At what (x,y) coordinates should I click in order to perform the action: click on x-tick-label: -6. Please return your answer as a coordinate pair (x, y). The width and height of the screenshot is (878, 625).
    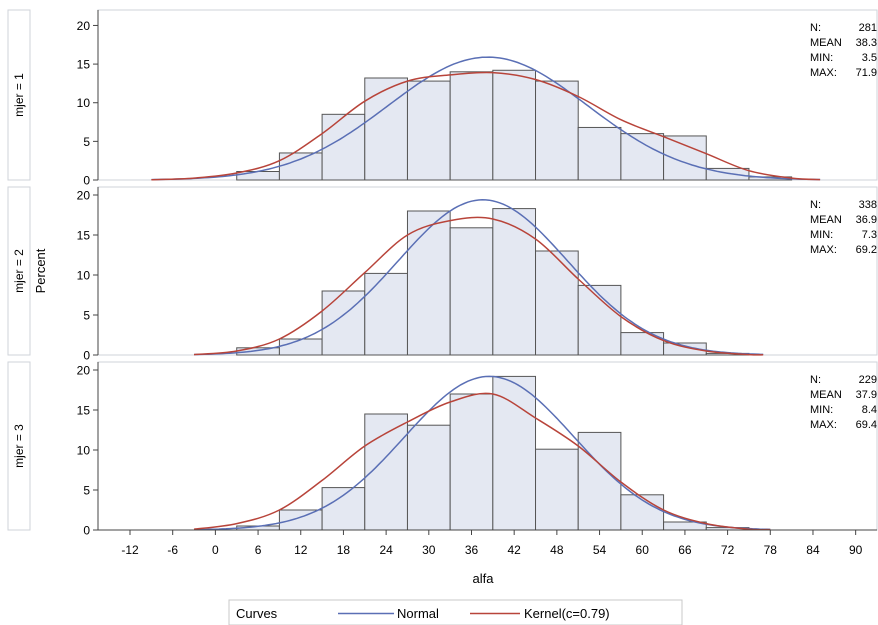
    Looking at the image, I should click on (172, 550).